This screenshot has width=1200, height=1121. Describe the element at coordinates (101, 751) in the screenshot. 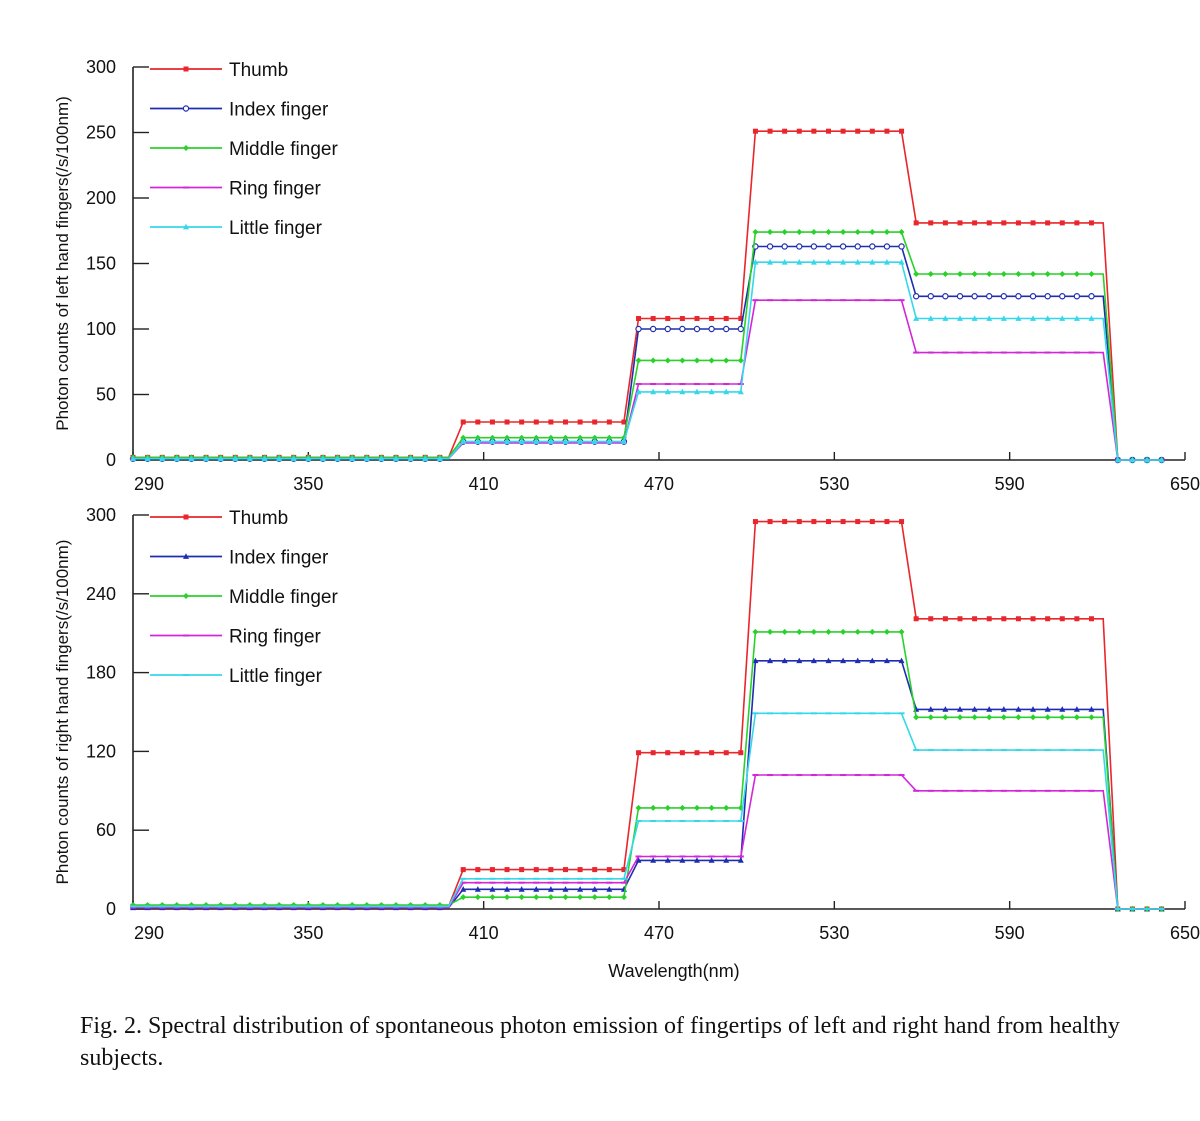

I see `y-tick-label: 120` at that location.